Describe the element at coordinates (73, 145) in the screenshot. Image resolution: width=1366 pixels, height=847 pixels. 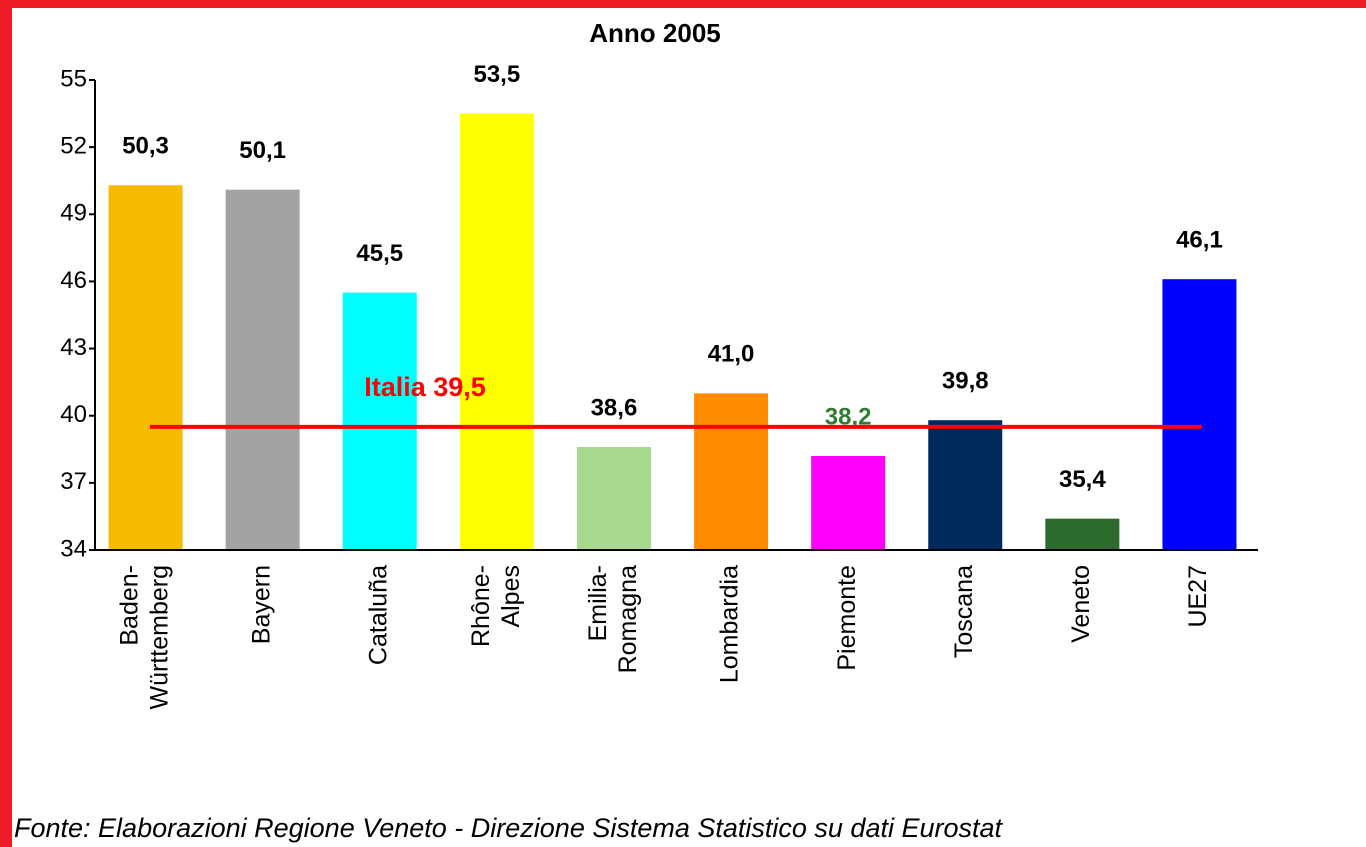
I see `y-tick-label: 52` at that location.